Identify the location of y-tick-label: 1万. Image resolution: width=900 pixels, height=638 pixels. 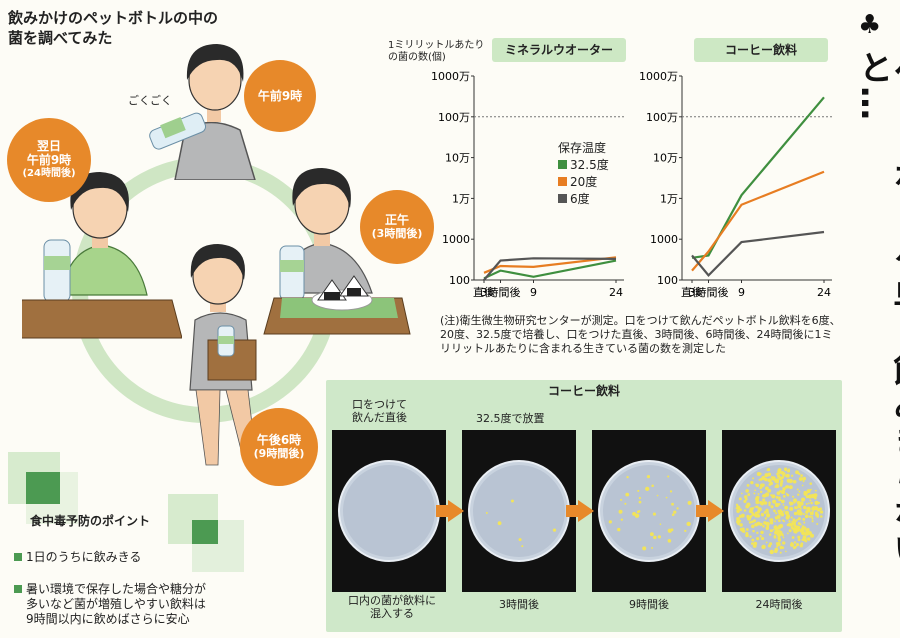
(461, 198).